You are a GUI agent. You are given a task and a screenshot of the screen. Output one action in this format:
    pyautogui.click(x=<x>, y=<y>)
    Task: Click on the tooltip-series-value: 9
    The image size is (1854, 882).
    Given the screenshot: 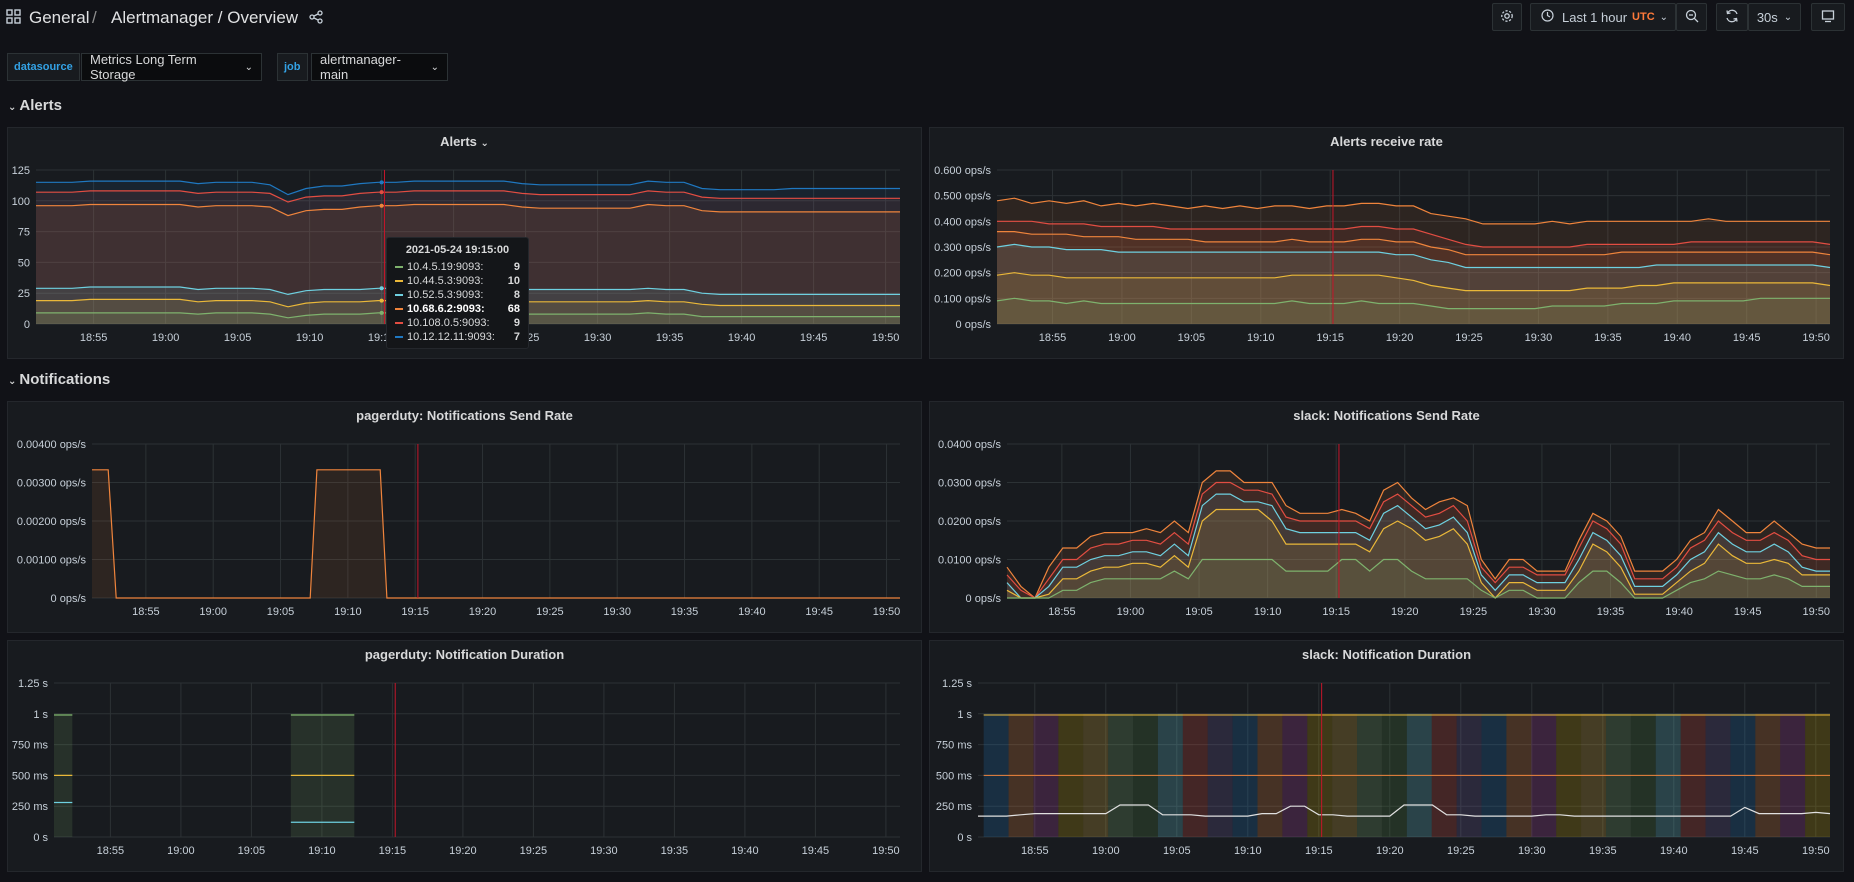 What is the action you would take?
    pyautogui.click(x=516, y=323)
    